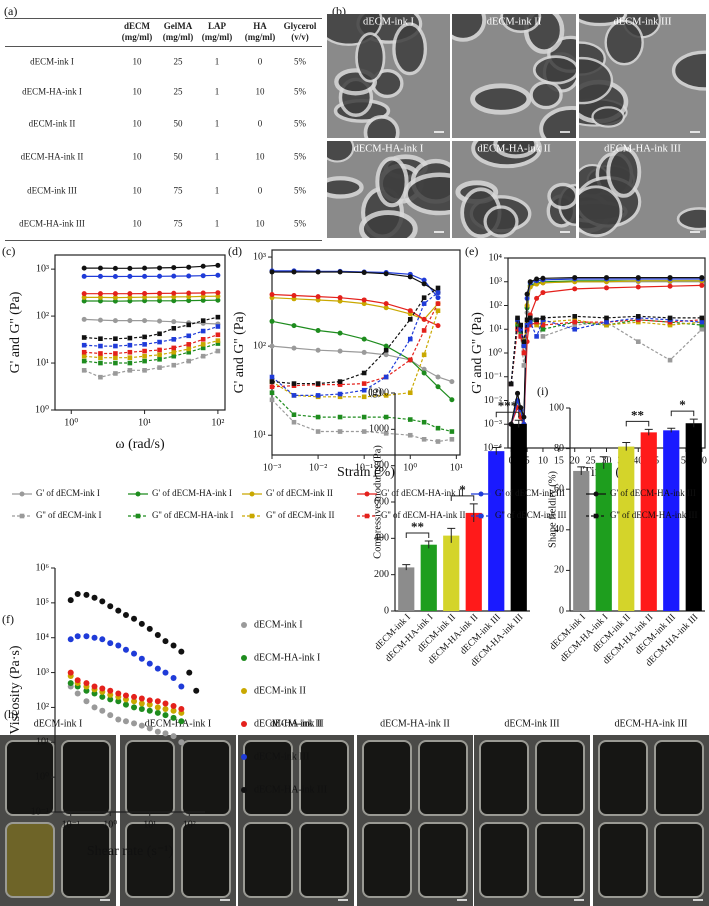 This screenshot has height=906, width=709. I want to click on y-tick-label: 10³, so click(259, 256).